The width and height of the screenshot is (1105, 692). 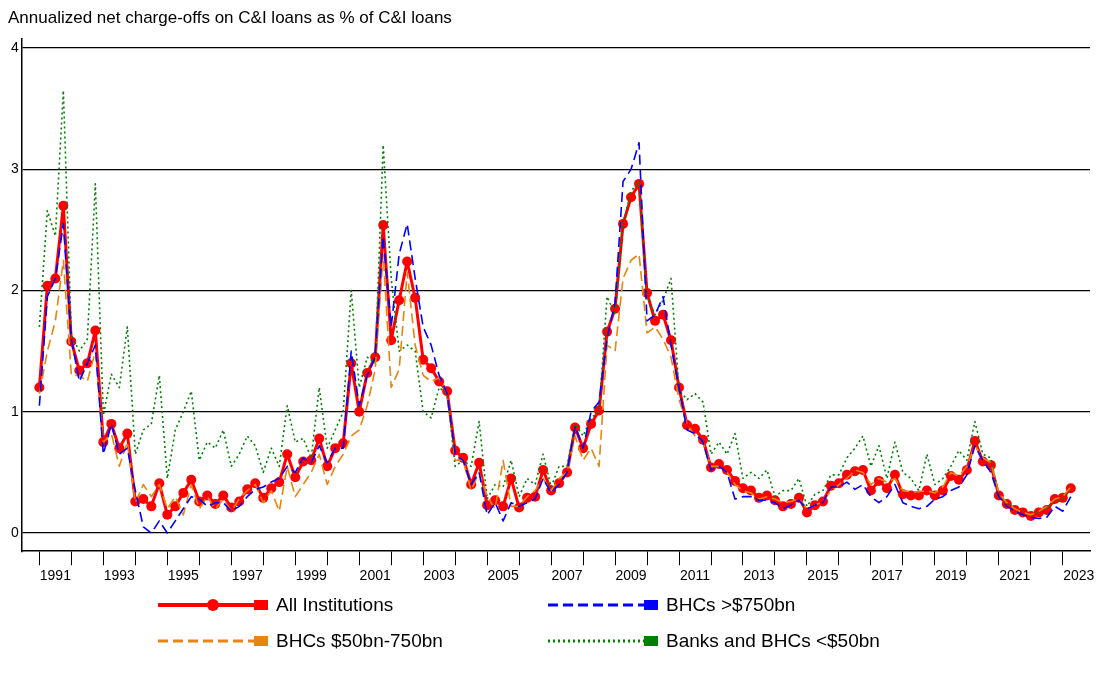 I want to click on x-tick-label: 2017, so click(x=887, y=575).